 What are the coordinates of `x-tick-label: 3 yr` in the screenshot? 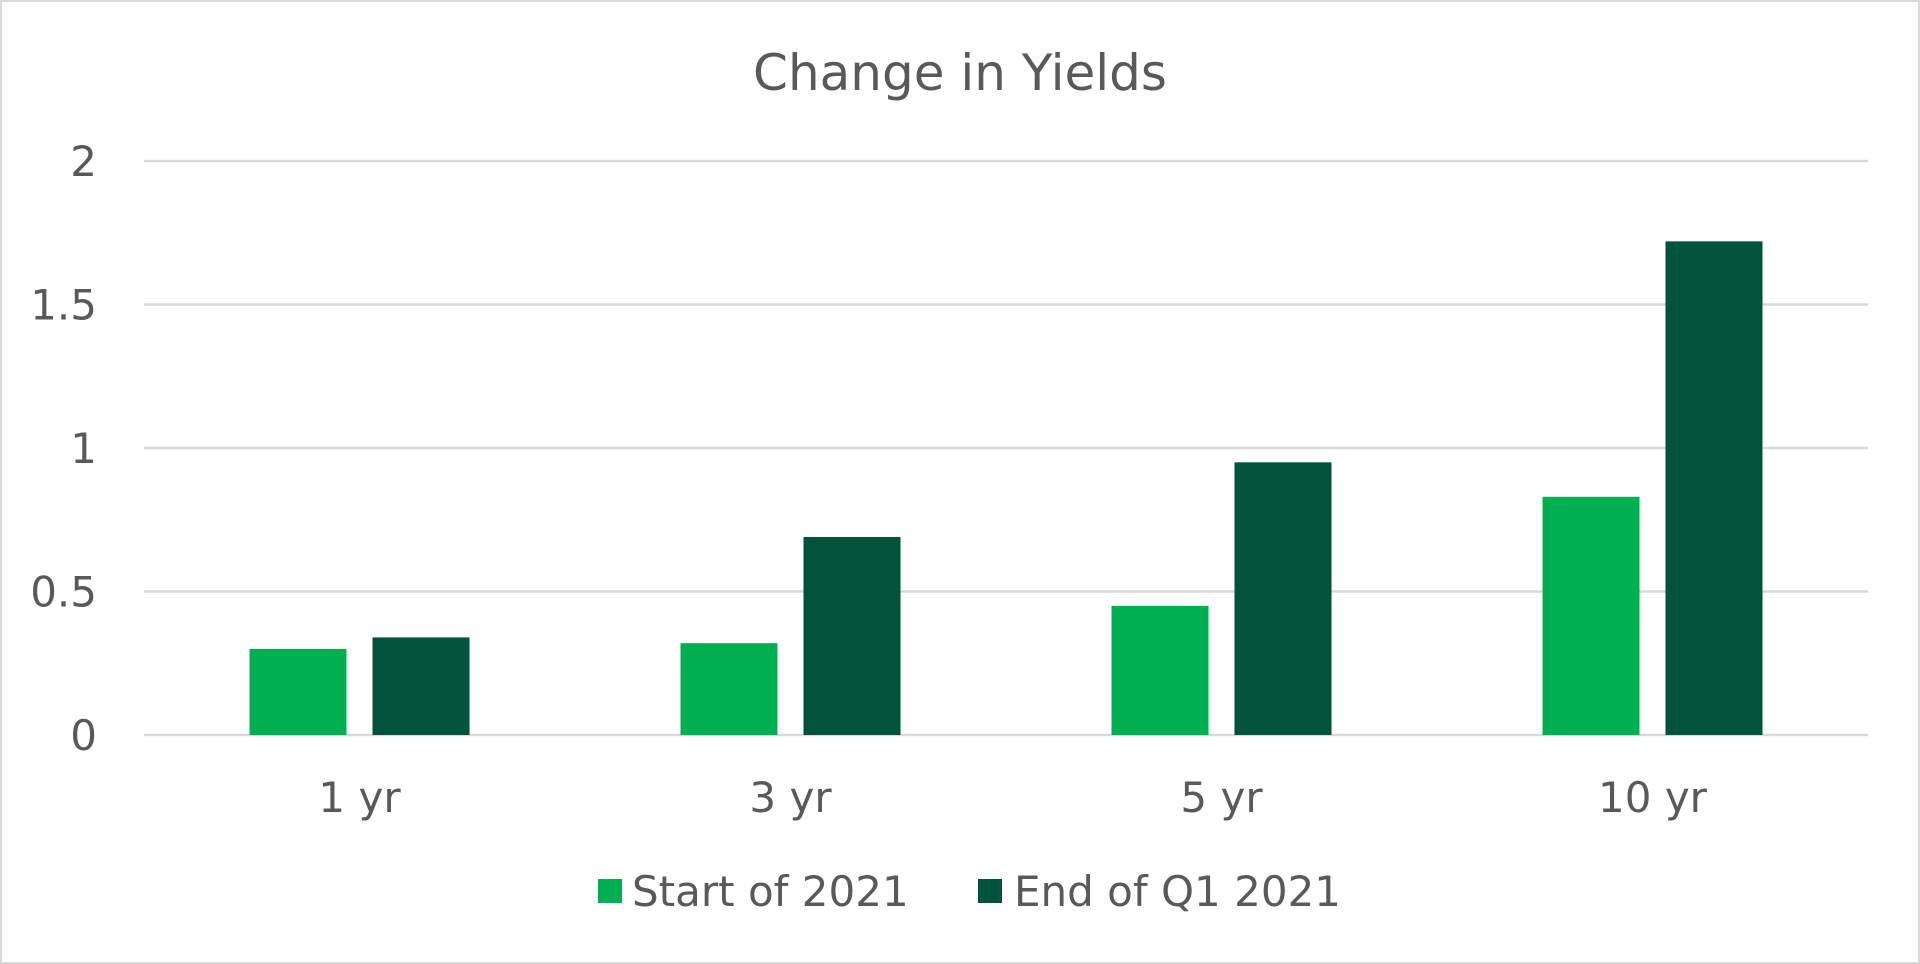 It's located at (790, 797).